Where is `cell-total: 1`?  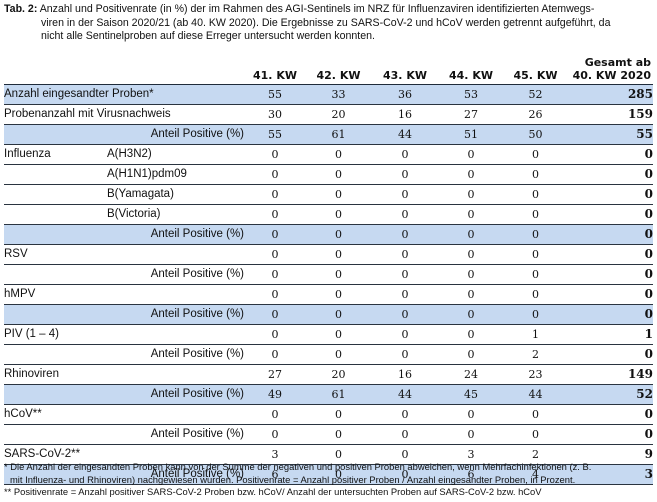 cell-total: 1 is located at coordinates (648, 334).